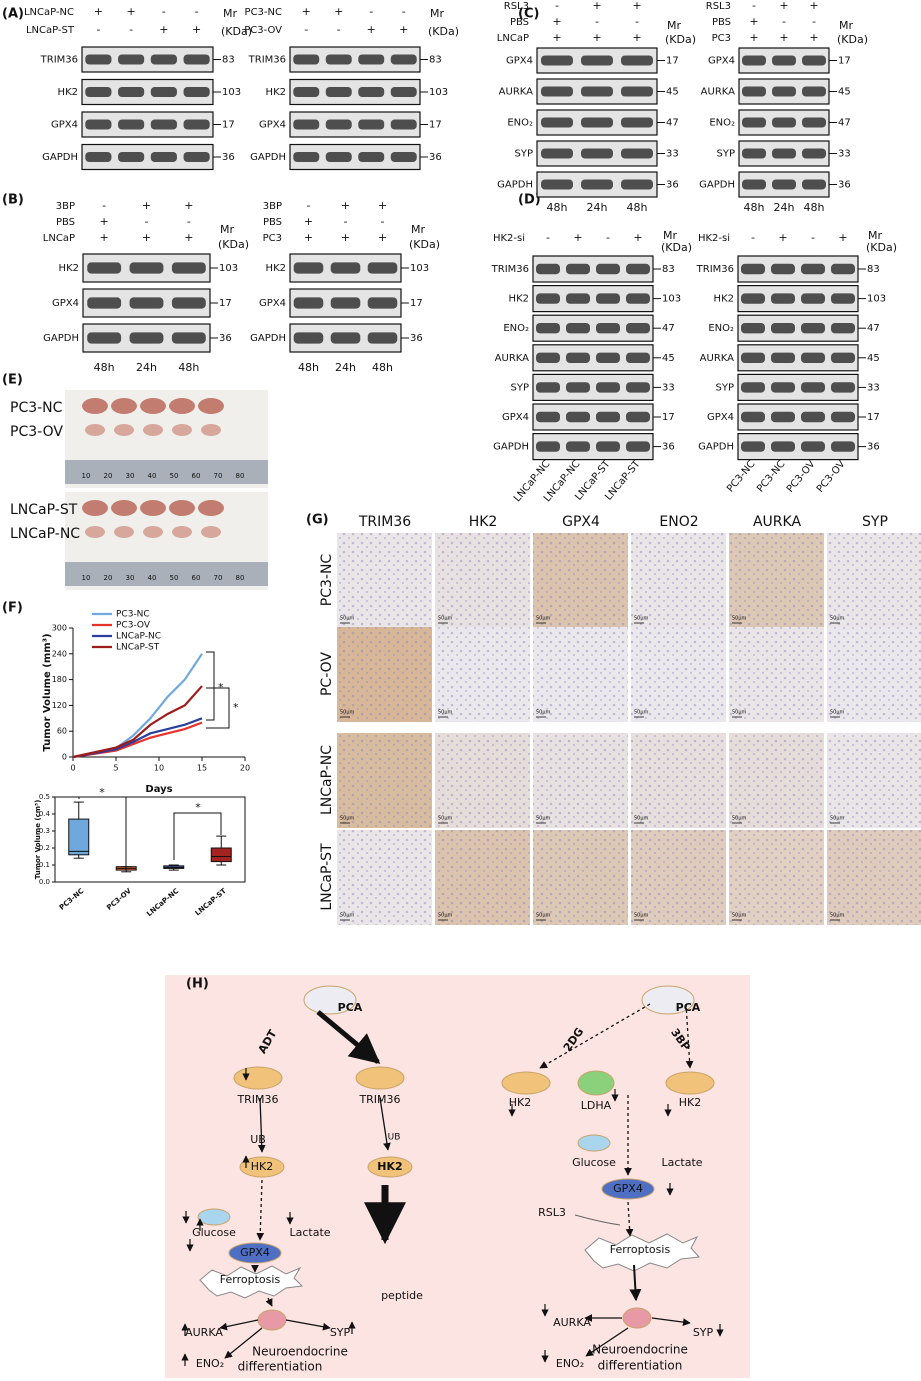 This screenshot has height=1381, width=921. I want to click on ruler-label: 30, so click(130, 476).